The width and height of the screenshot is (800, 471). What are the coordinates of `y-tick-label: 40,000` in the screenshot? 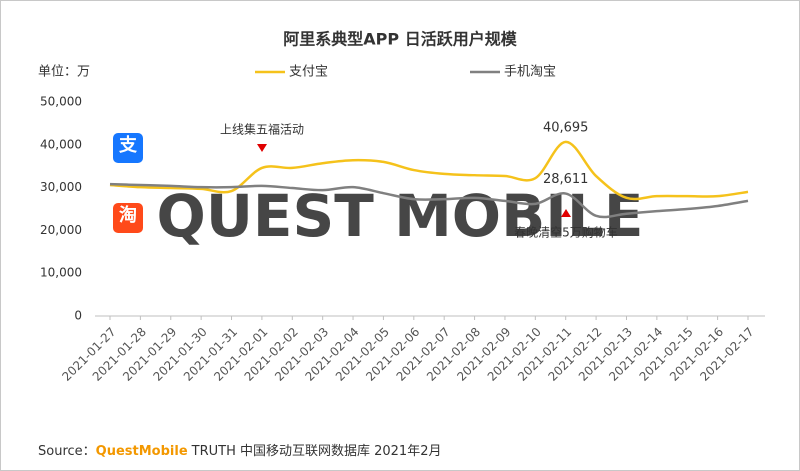 It's located at (61, 144).